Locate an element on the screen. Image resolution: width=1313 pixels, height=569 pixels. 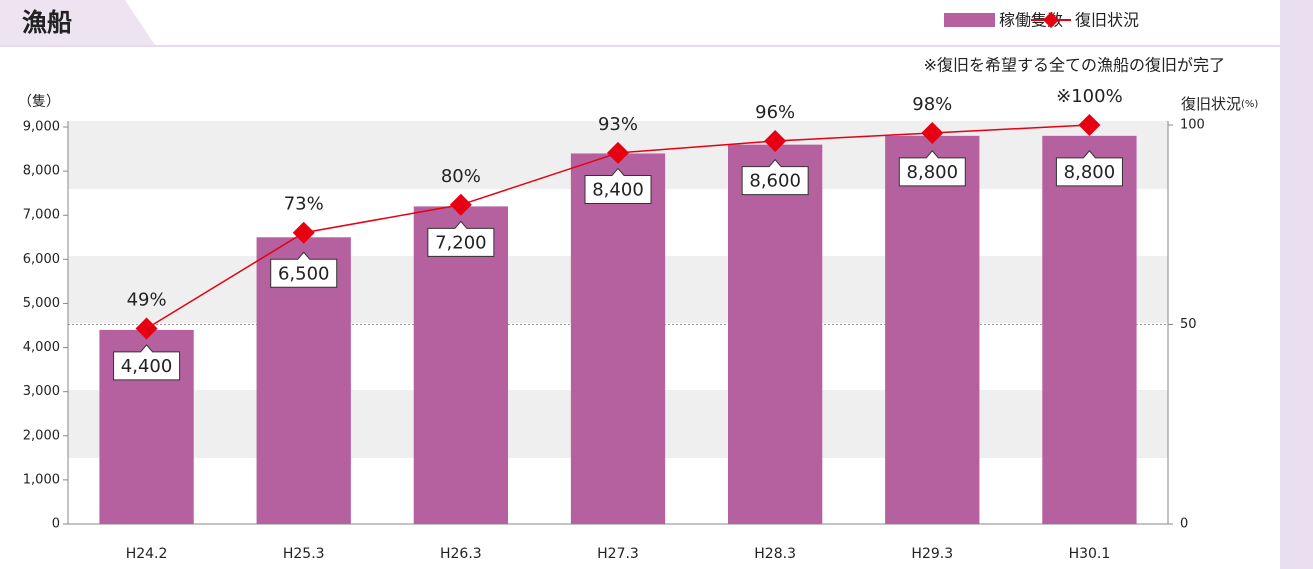
y-tick-label: 2,000 is located at coordinates (41, 435).